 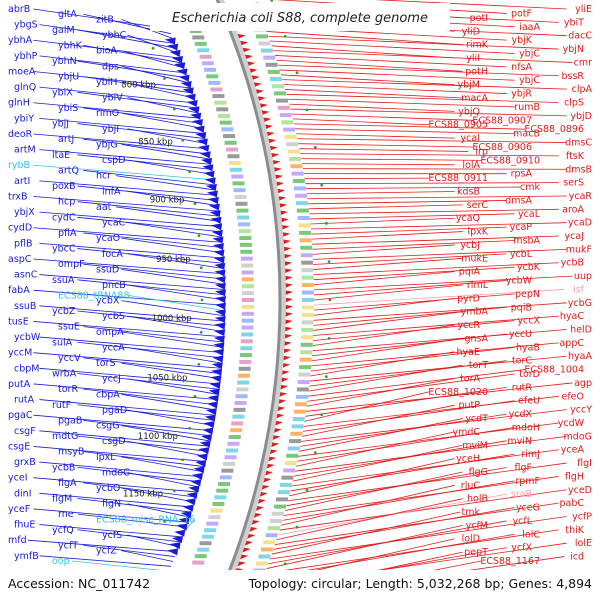 I want to click on gene-label: cmk, so click(x=530, y=187).